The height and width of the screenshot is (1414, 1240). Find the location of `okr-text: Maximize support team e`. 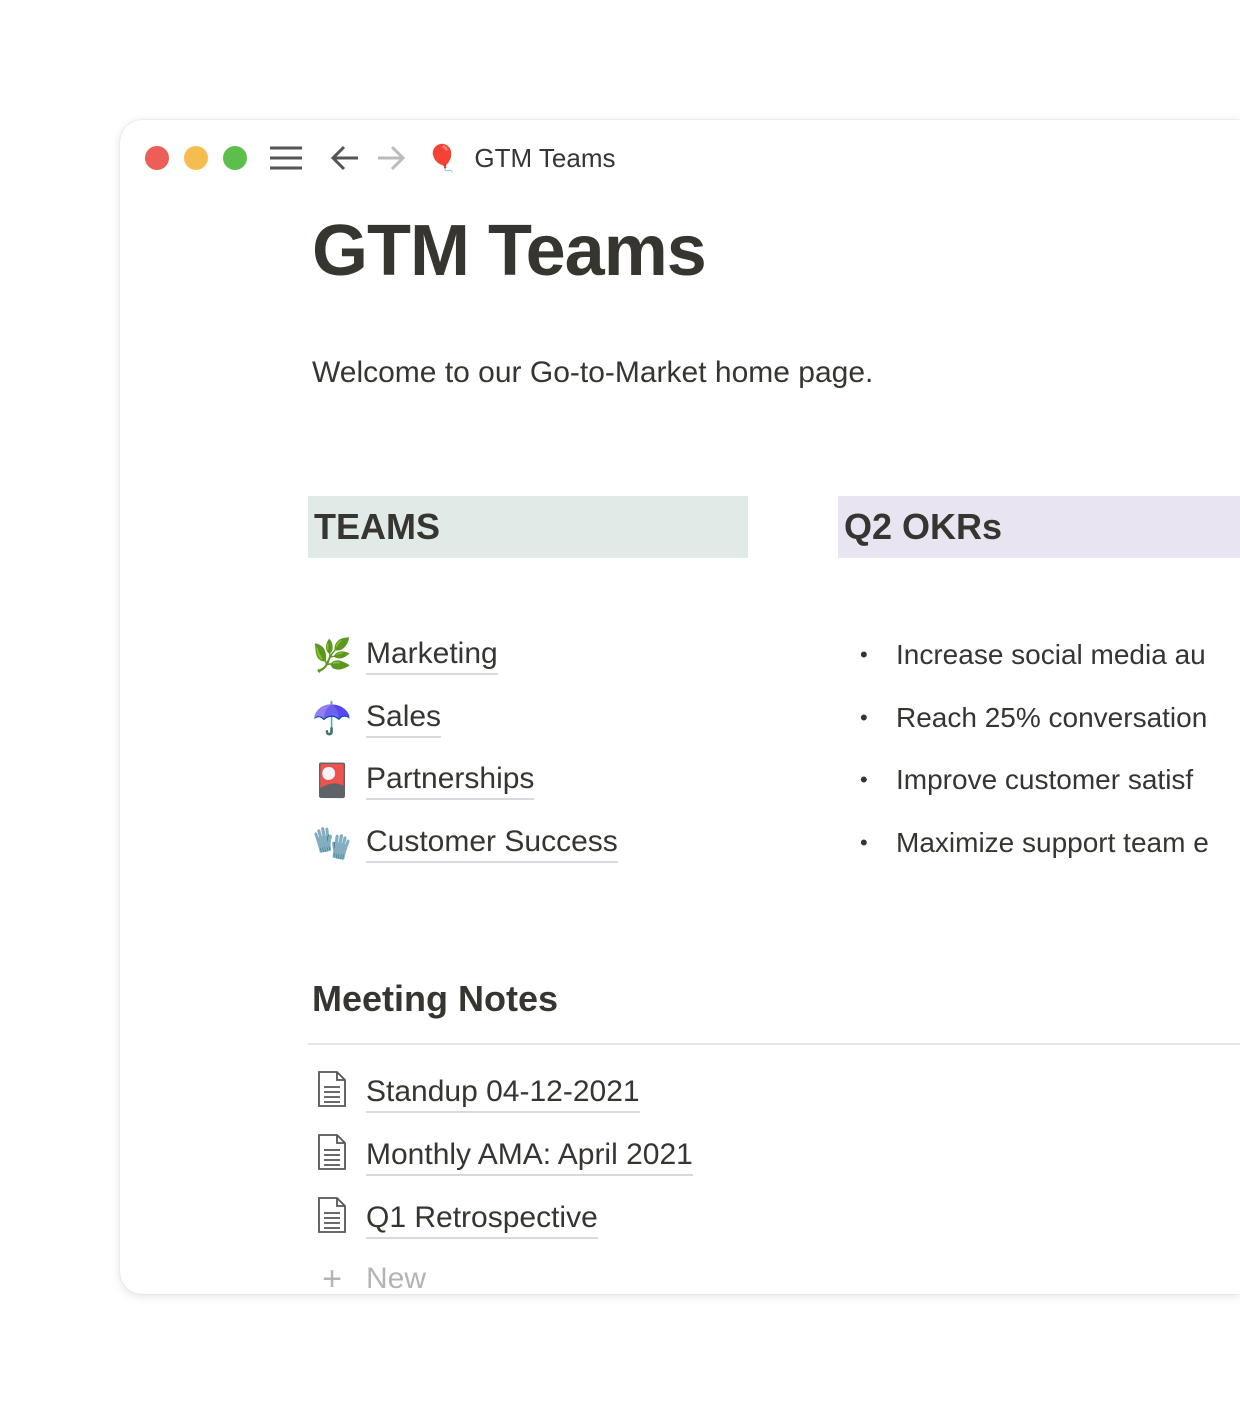

okr-text: Maximize support team e is located at coordinates (1052, 842).